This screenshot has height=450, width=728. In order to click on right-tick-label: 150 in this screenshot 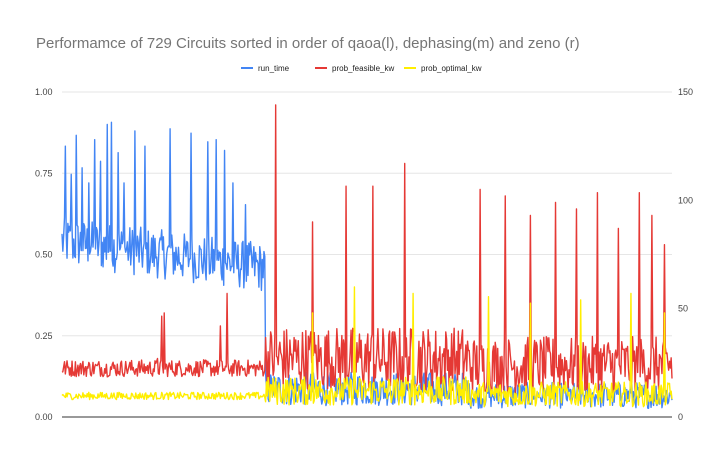, I will do `click(685, 92)`.